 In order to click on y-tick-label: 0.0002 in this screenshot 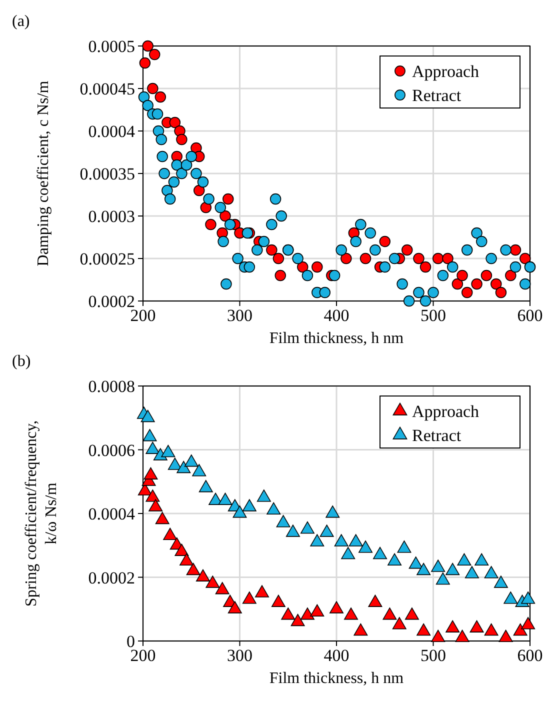, I will do `click(111, 578)`.